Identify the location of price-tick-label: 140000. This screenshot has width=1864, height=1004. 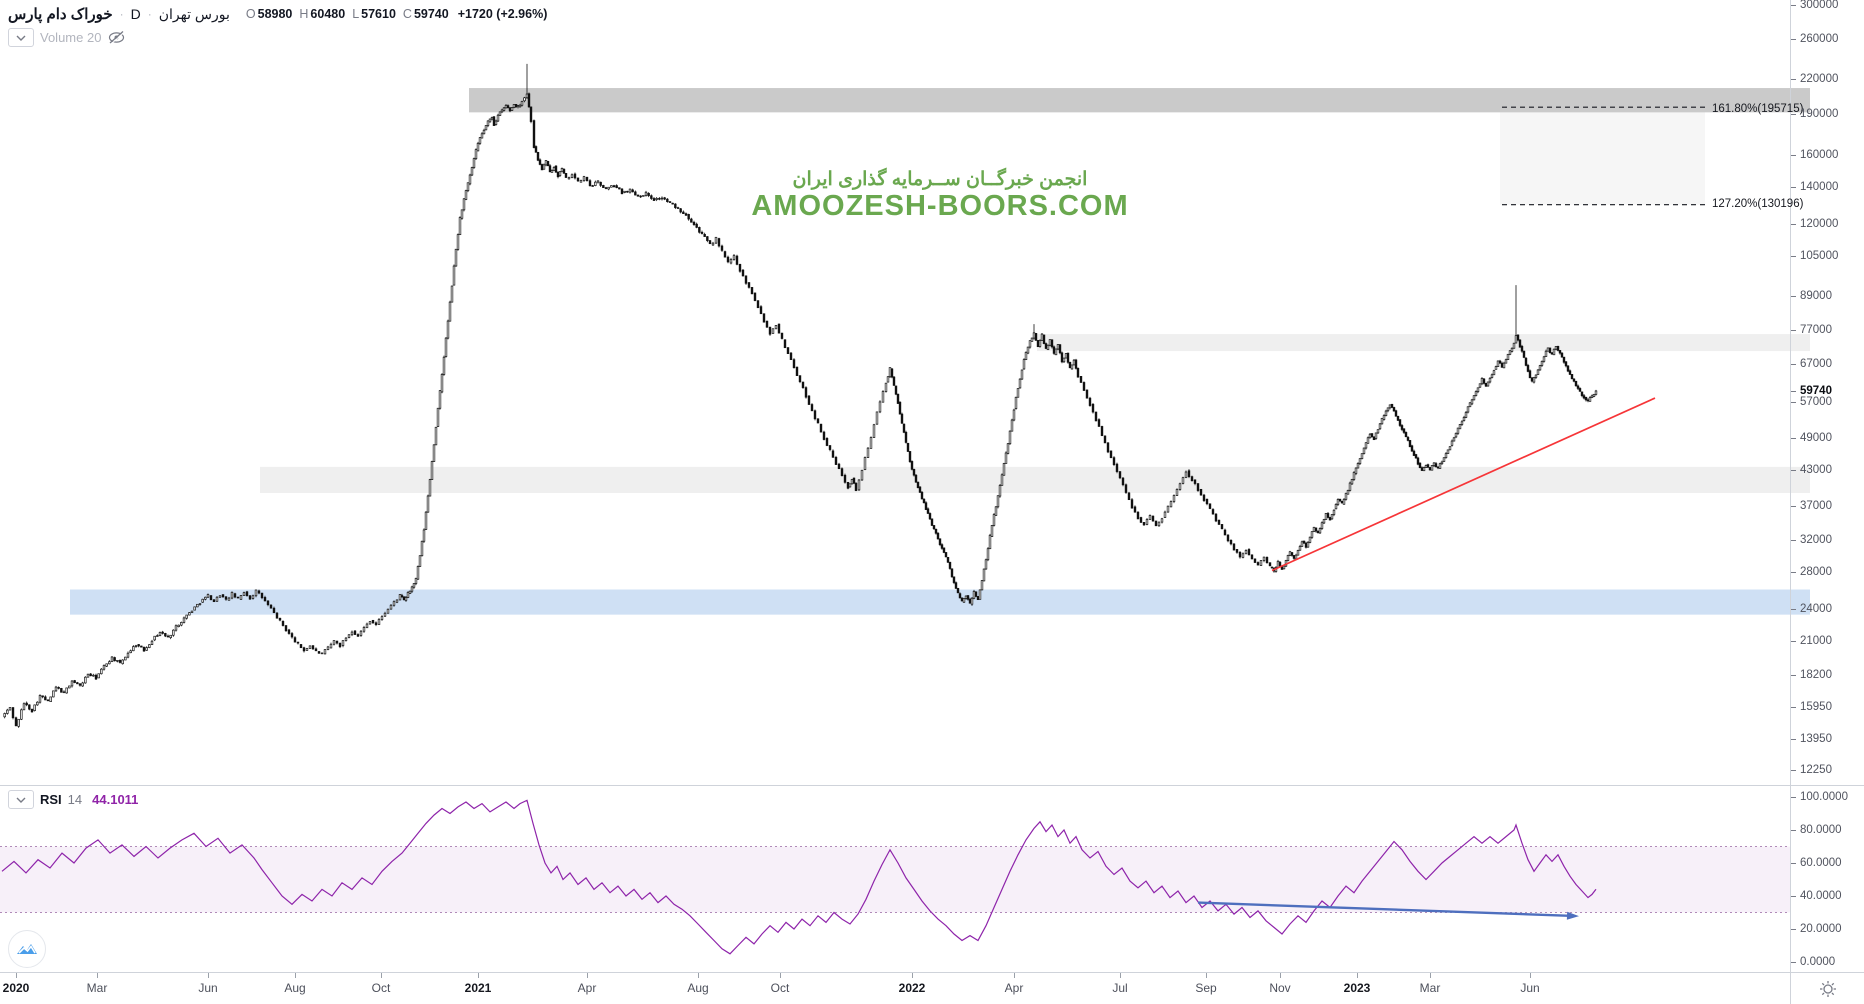
(1827, 187).